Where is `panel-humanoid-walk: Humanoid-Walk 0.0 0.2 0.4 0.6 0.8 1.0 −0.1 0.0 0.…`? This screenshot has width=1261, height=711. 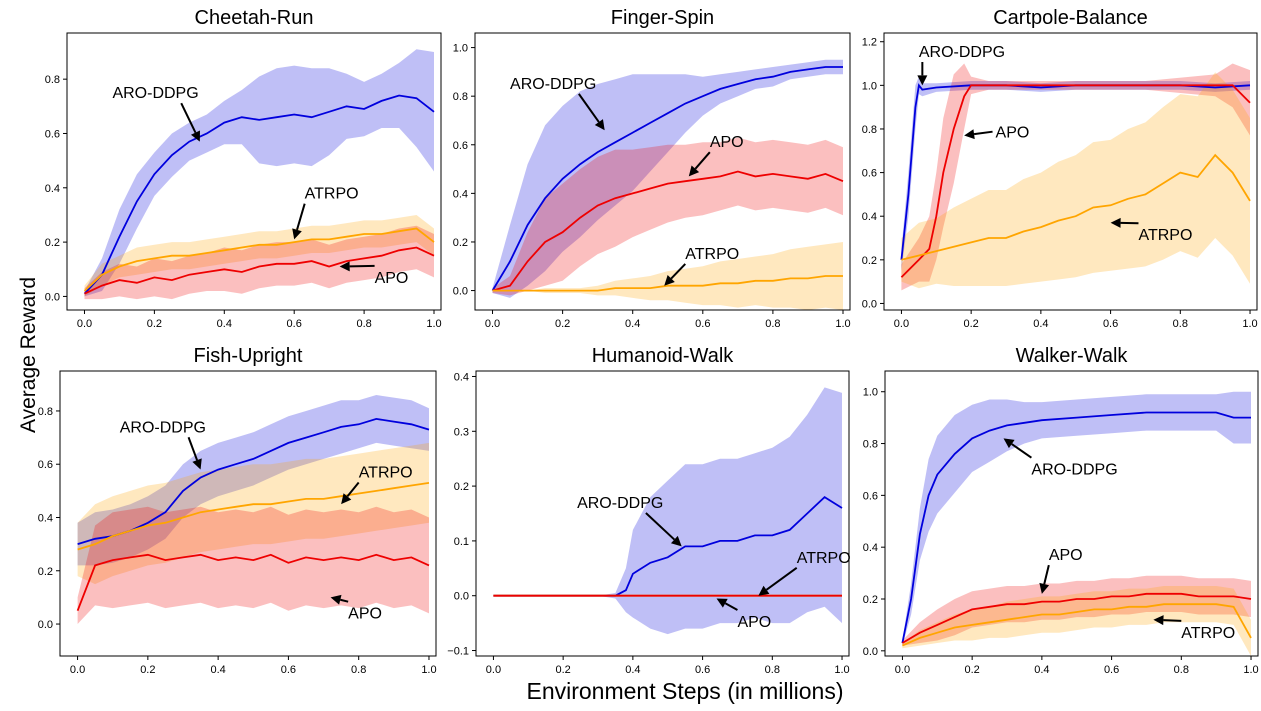
panel-humanoid-walk: Humanoid-Walk 0.0 0.2 0.4 0.6 0.8 1.0 −0.1 0.0 0.… is located at coordinates (648, 510).